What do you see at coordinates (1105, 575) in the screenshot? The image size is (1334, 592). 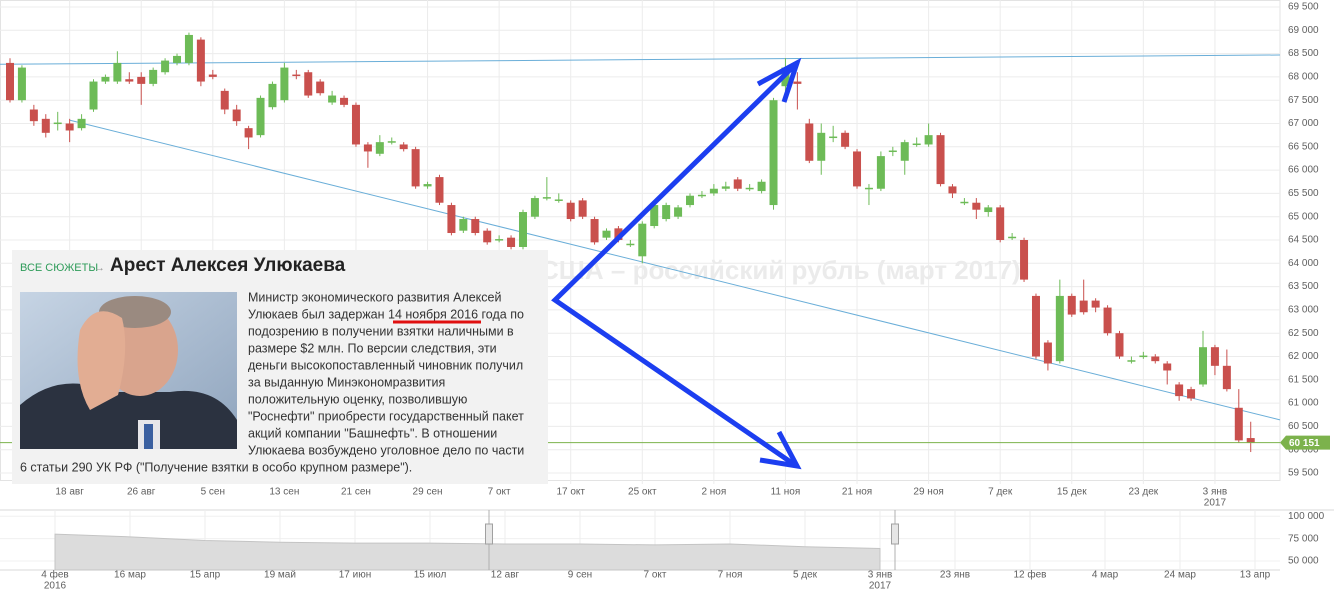 I see `x-tick-label: 4 мар` at bounding box center [1105, 575].